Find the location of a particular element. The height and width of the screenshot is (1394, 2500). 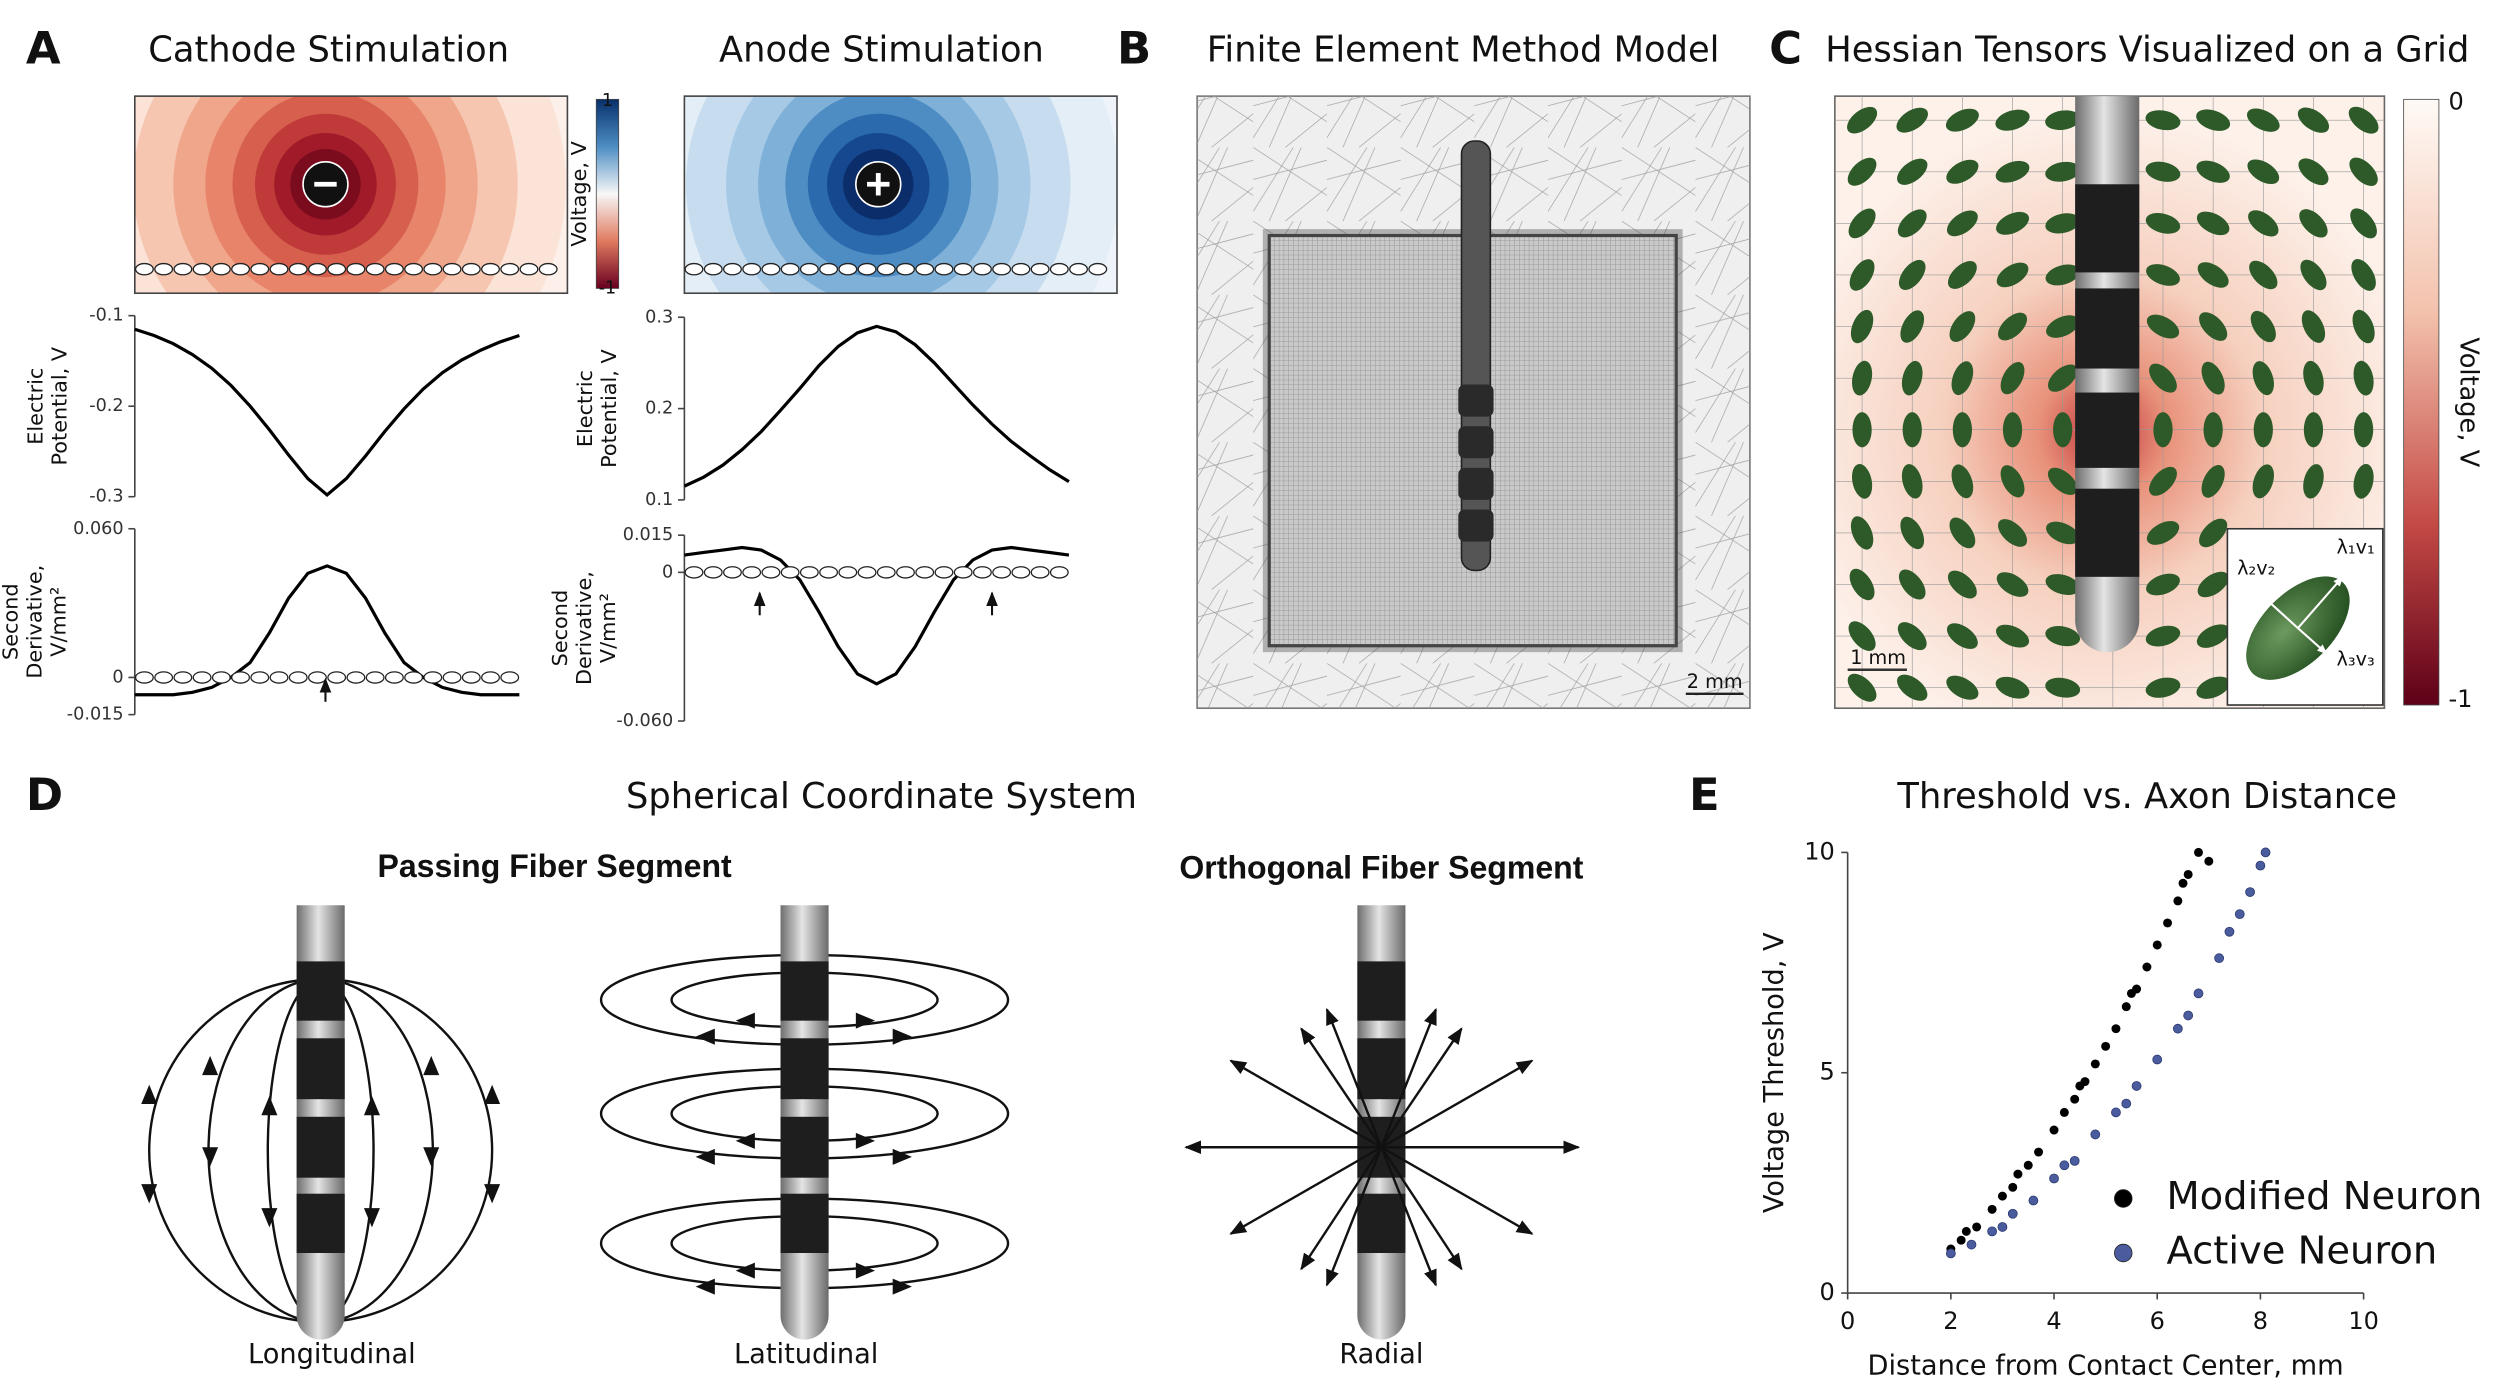

y-axis-label: Potential, V is located at coordinates (609, 408).